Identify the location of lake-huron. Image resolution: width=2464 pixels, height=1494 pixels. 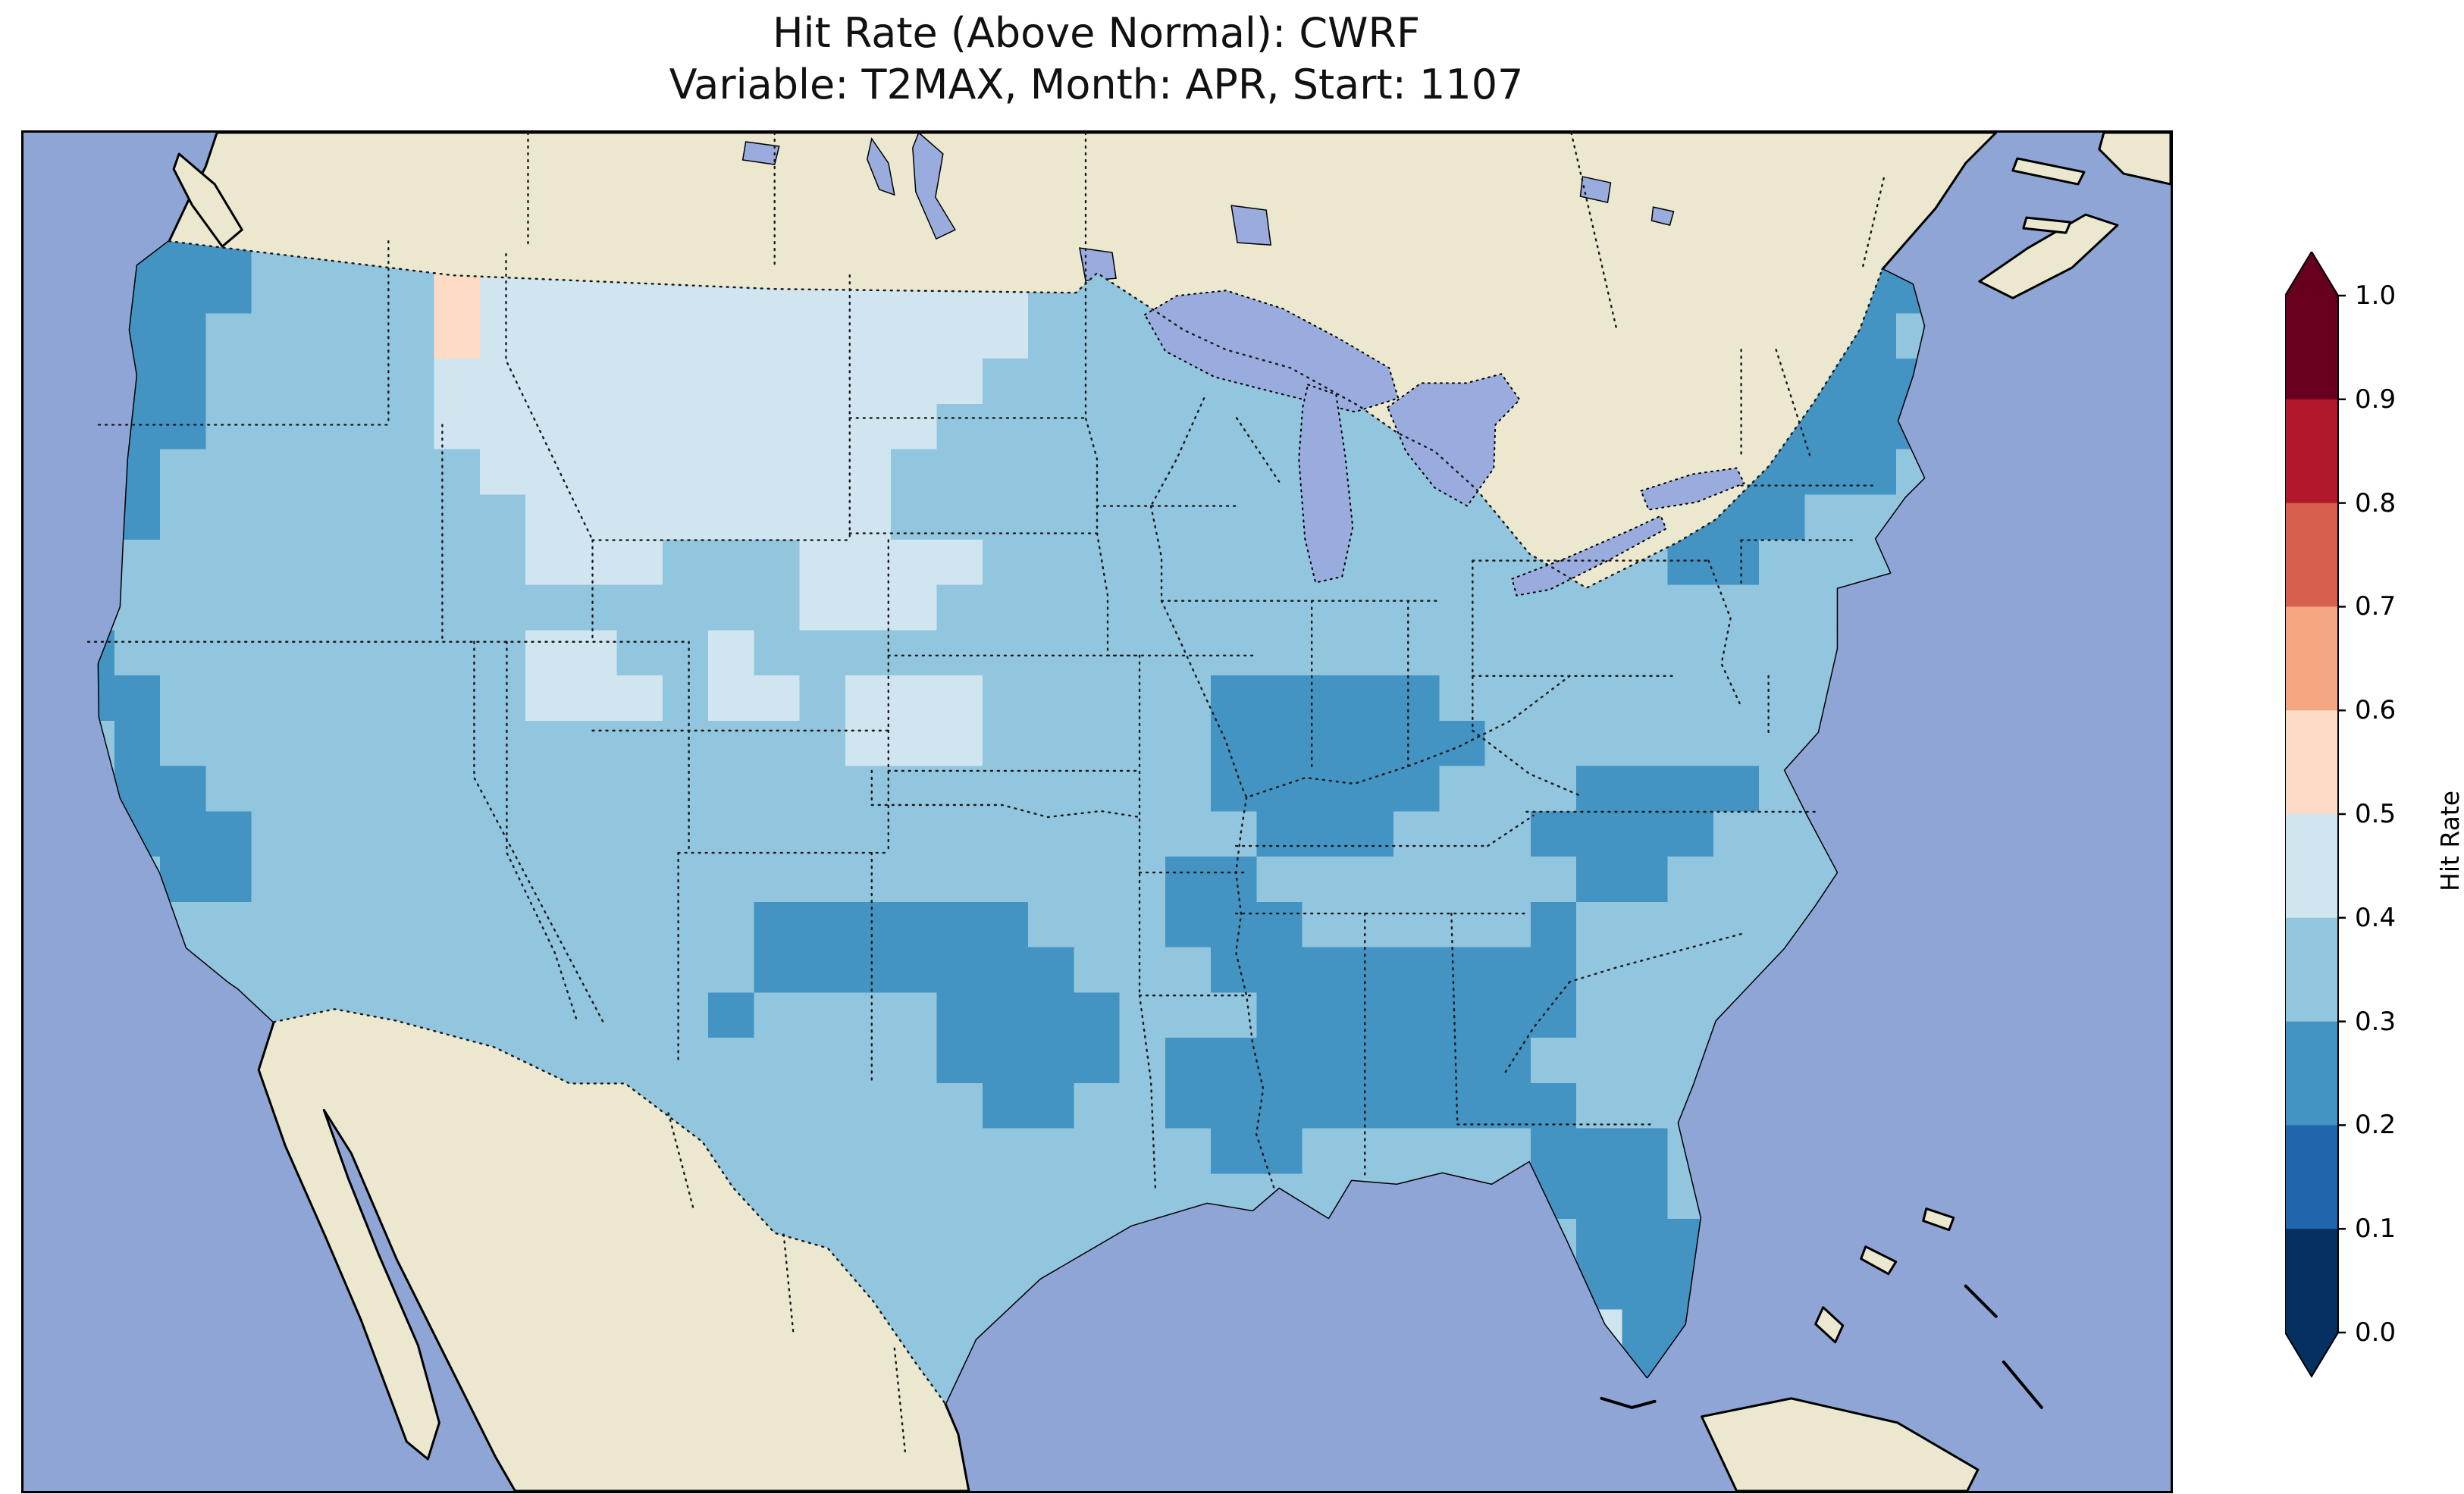
(1454, 440).